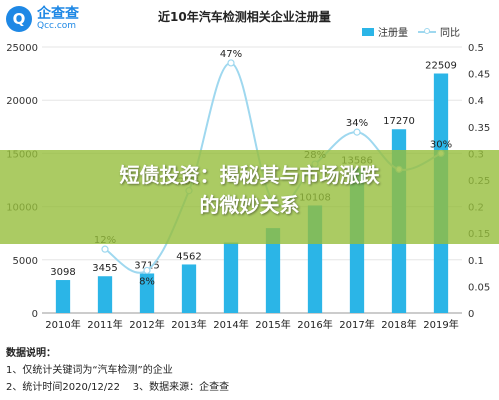 This screenshot has width=499, height=400. I want to click on brand-logo: Q 企查查 Qcc.com, so click(42, 19).